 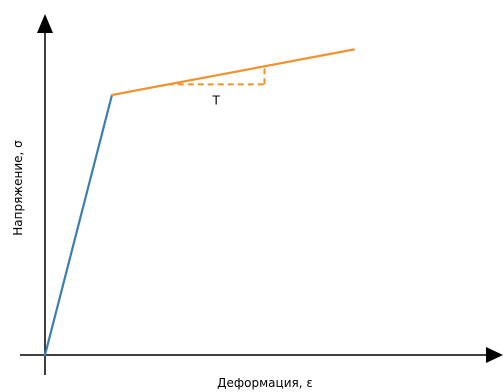 What do you see at coordinates (216, 86) in the screenshot?
I see `annotation-layer: T` at bounding box center [216, 86].